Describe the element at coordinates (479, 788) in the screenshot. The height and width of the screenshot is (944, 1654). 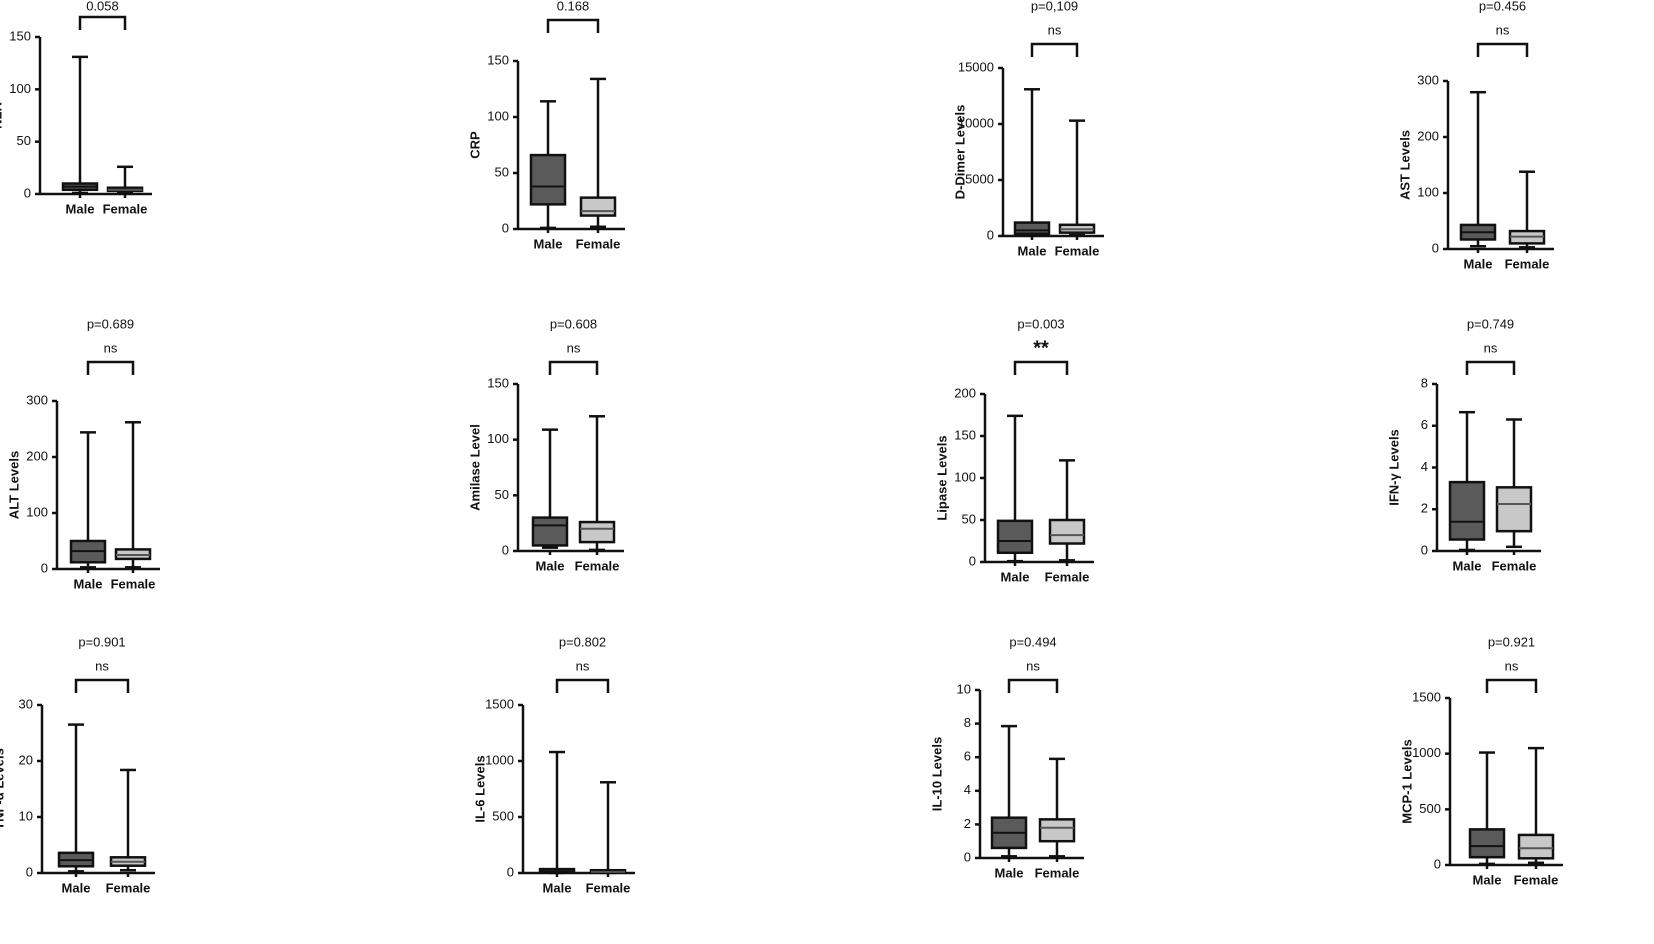
I see `y-axis-label: IL-6 Levels` at that location.